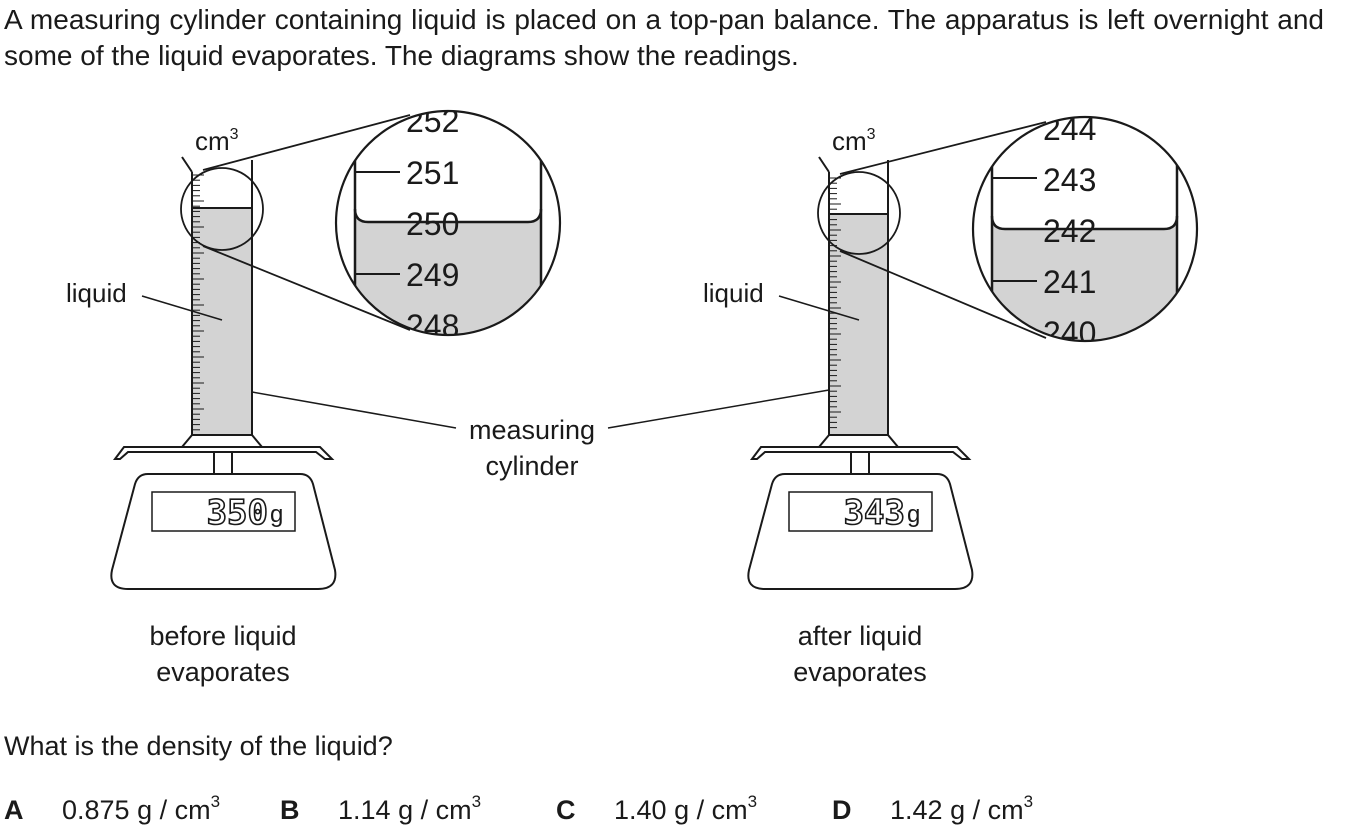 The height and width of the screenshot is (837, 1355). I want to click on after-tick-243: 243, so click(1069, 180).